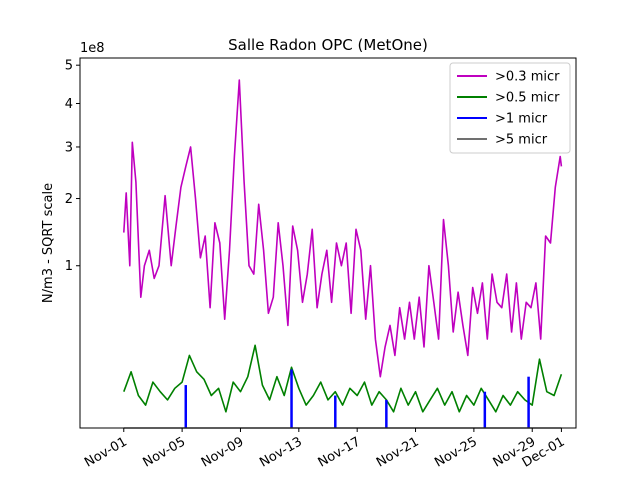 The image size is (640, 480). What do you see at coordinates (69, 147) in the screenshot?
I see `y-tick-label: 3` at bounding box center [69, 147].